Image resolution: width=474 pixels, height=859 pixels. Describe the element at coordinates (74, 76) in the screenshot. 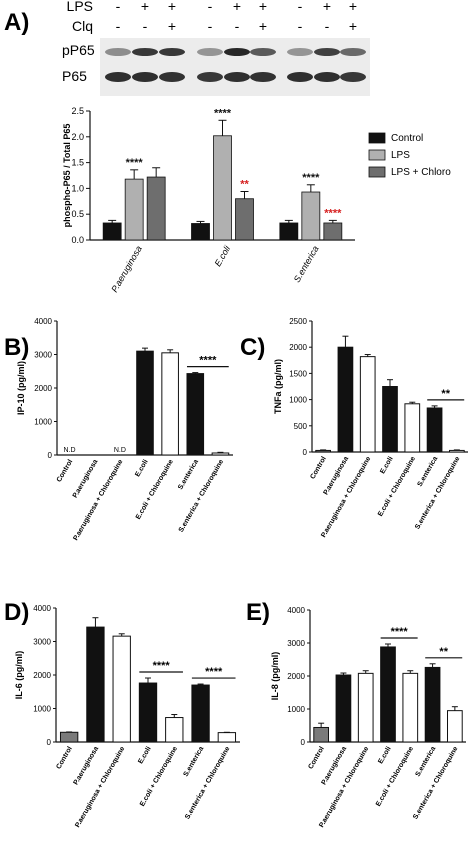

I see `band-label-p65: P65` at that location.